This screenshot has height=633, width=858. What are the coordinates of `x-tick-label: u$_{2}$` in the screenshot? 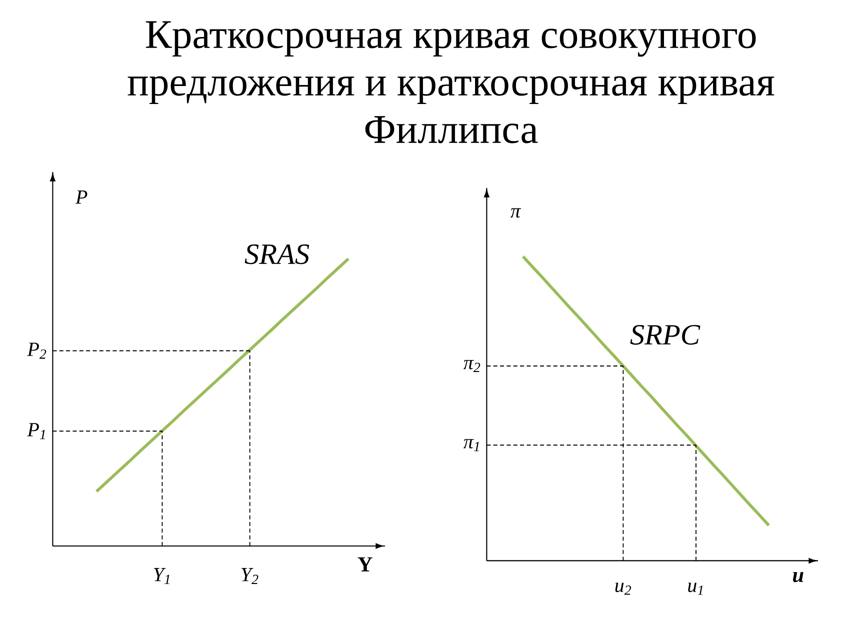 It's located at (623, 588).